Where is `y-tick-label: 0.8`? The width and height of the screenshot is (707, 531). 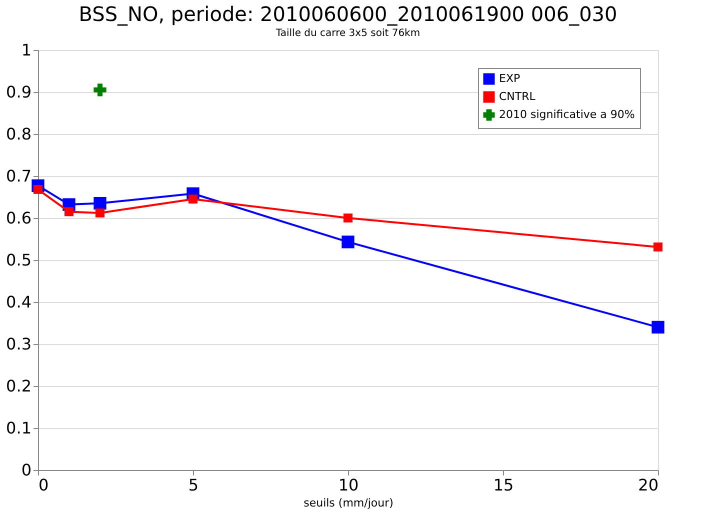
y-tick-label: 0.8 is located at coordinates (19, 134).